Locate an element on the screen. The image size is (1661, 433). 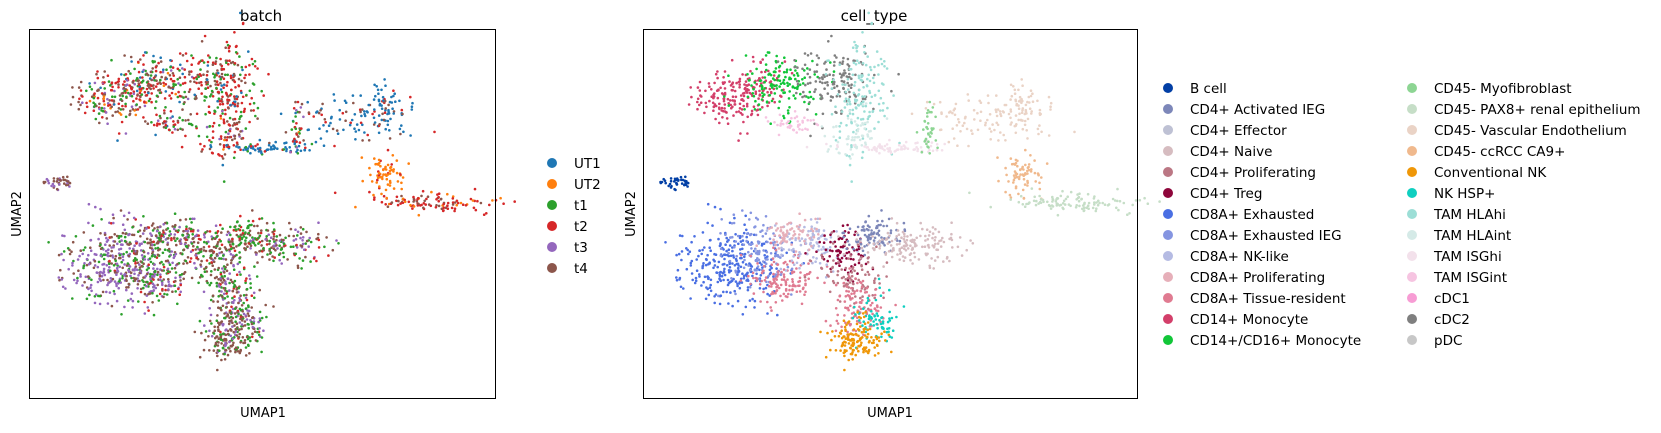
legend-marker-t3 is located at coordinates (552, 247).